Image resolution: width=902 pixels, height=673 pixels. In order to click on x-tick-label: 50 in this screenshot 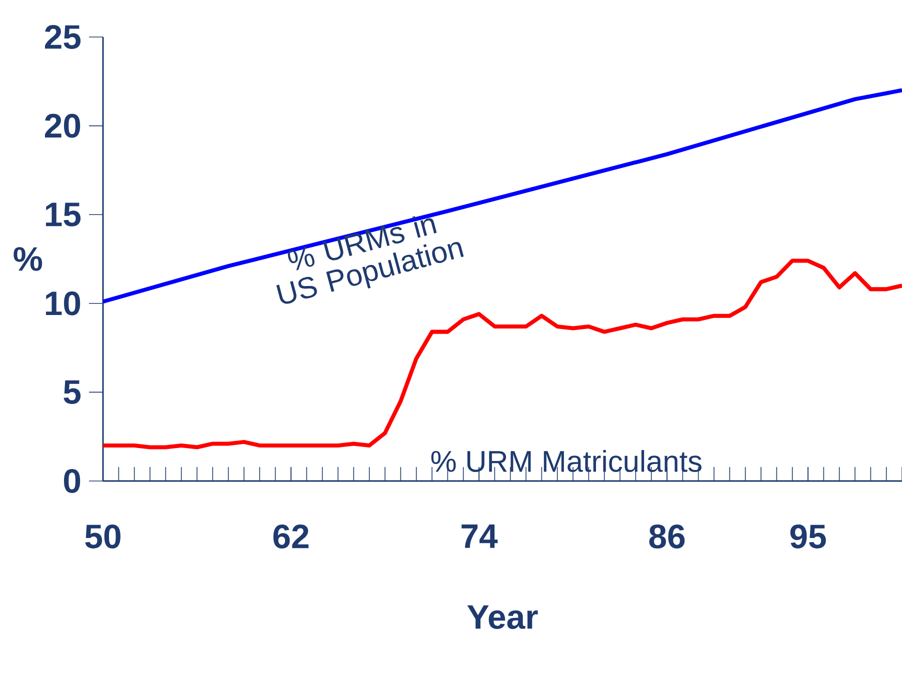, I will do `click(102, 536)`.